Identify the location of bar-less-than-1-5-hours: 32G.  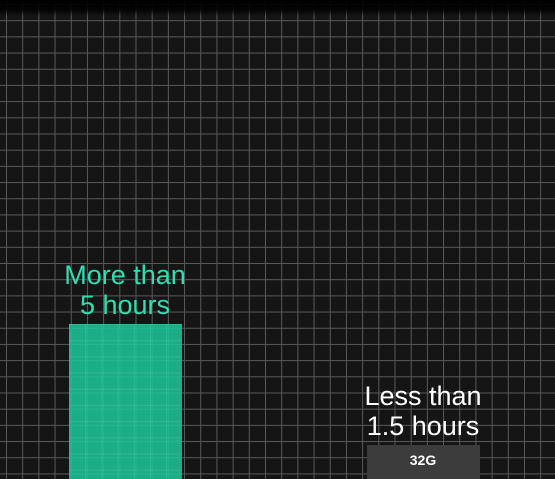
(423, 462).